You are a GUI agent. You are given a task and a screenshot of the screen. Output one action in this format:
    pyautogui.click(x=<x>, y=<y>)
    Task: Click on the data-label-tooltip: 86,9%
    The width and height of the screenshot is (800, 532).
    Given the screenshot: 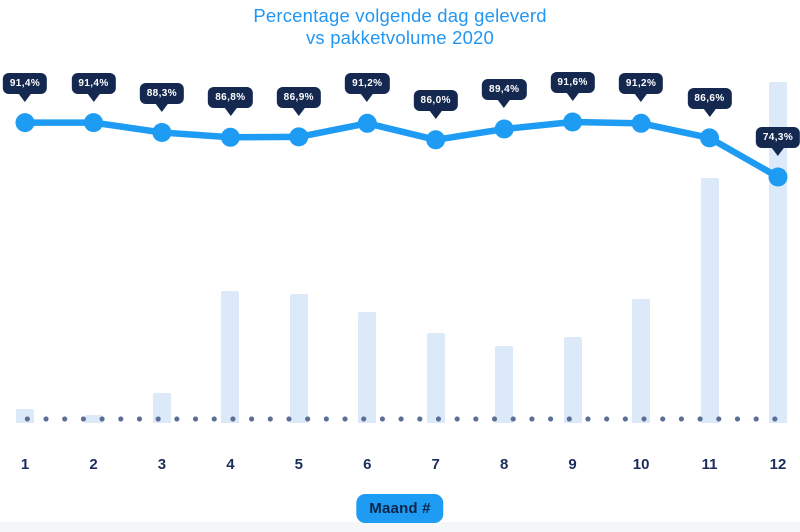 What is the action you would take?
    pyautogui.click(x=298, y=97)
    